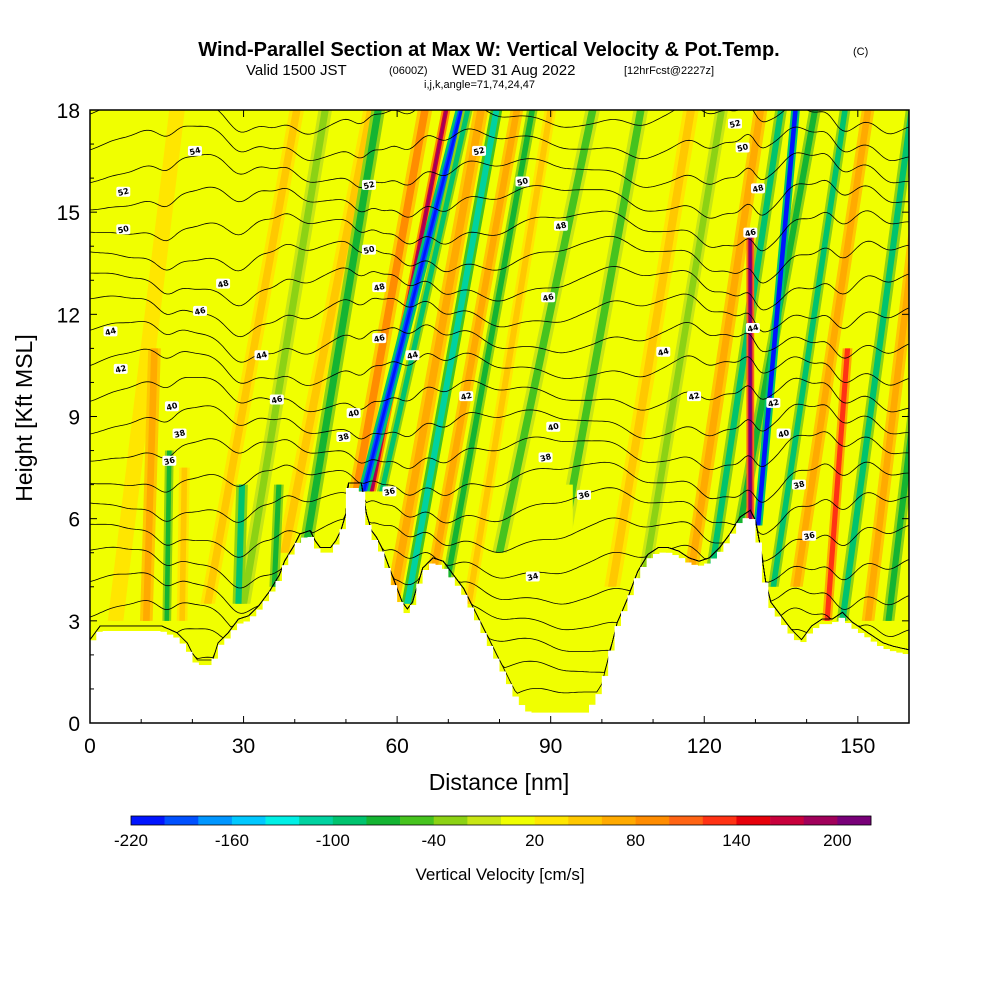  I want to click on x-tick-label: 60, so click(396, 746).